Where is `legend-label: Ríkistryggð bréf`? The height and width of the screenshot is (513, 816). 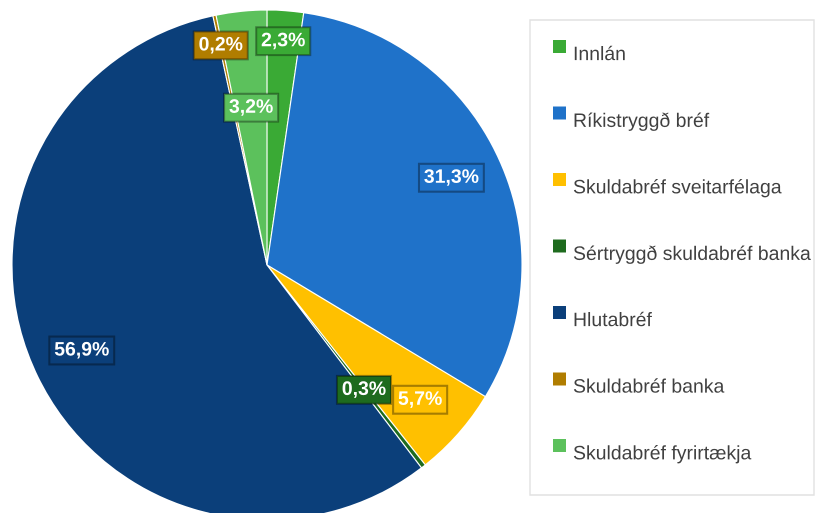
legend-label: Ríkistryggð bréf is located at coordinates (642, 121).